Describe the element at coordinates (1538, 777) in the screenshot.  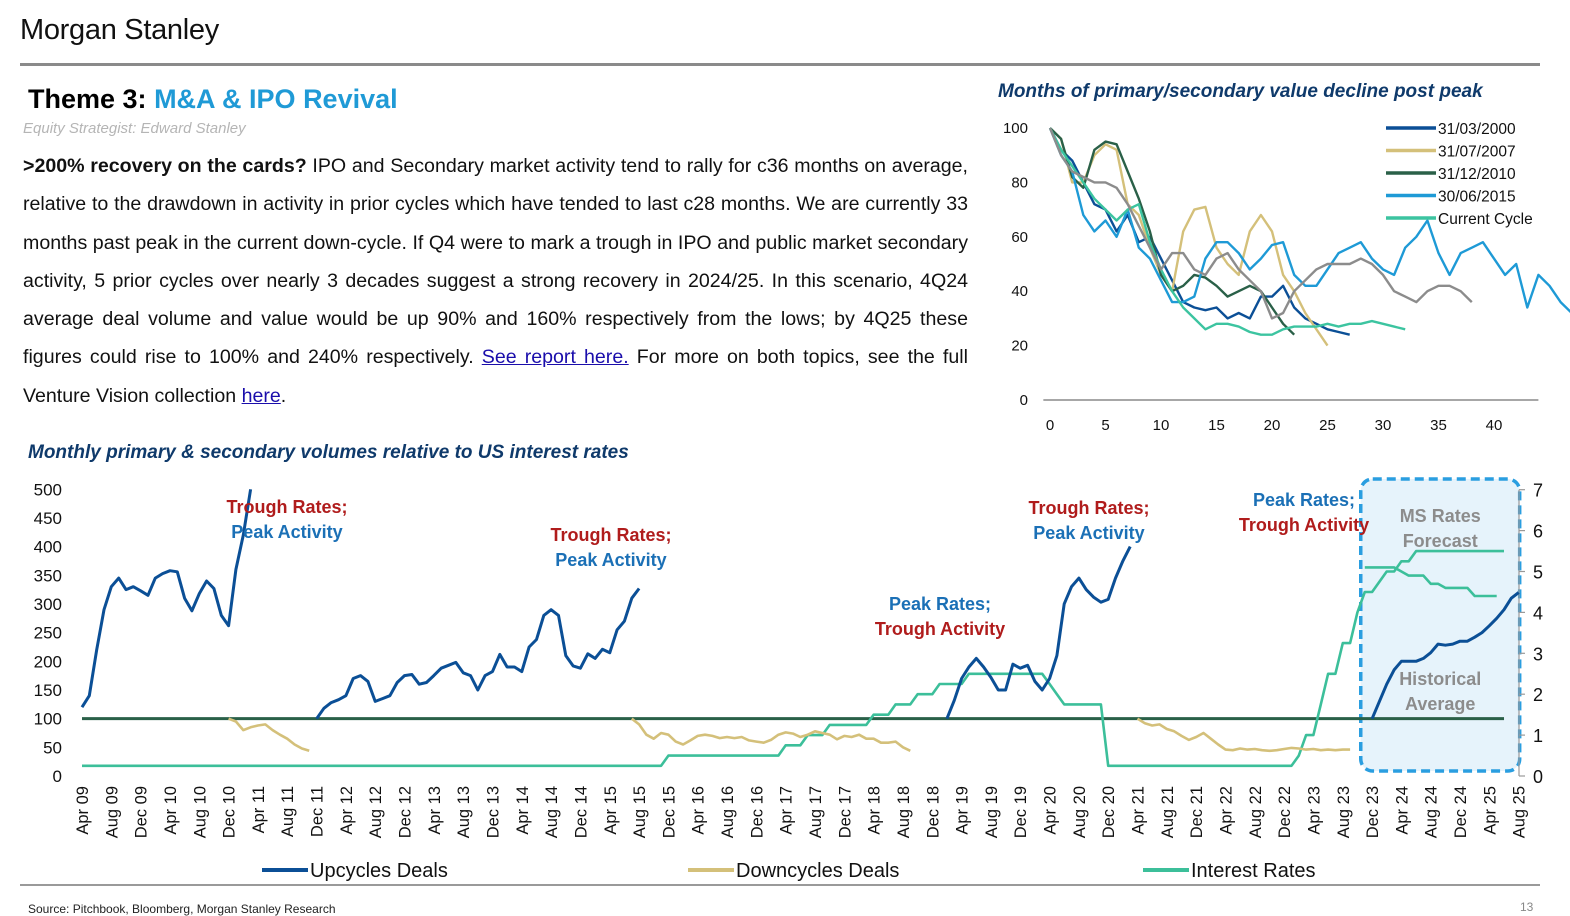
I see `right-y-tick-label: 0` at that location.